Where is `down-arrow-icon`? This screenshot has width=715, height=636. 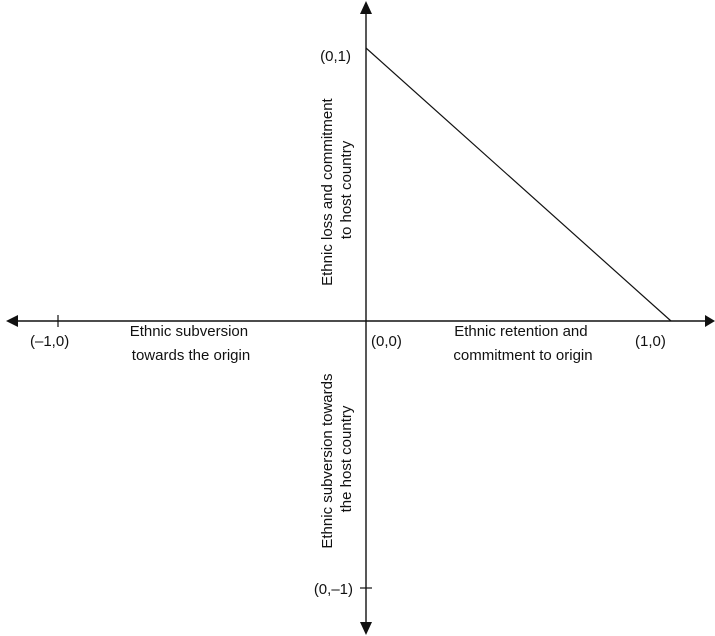
down-arrow-icon is located at coordinates (366, 628).